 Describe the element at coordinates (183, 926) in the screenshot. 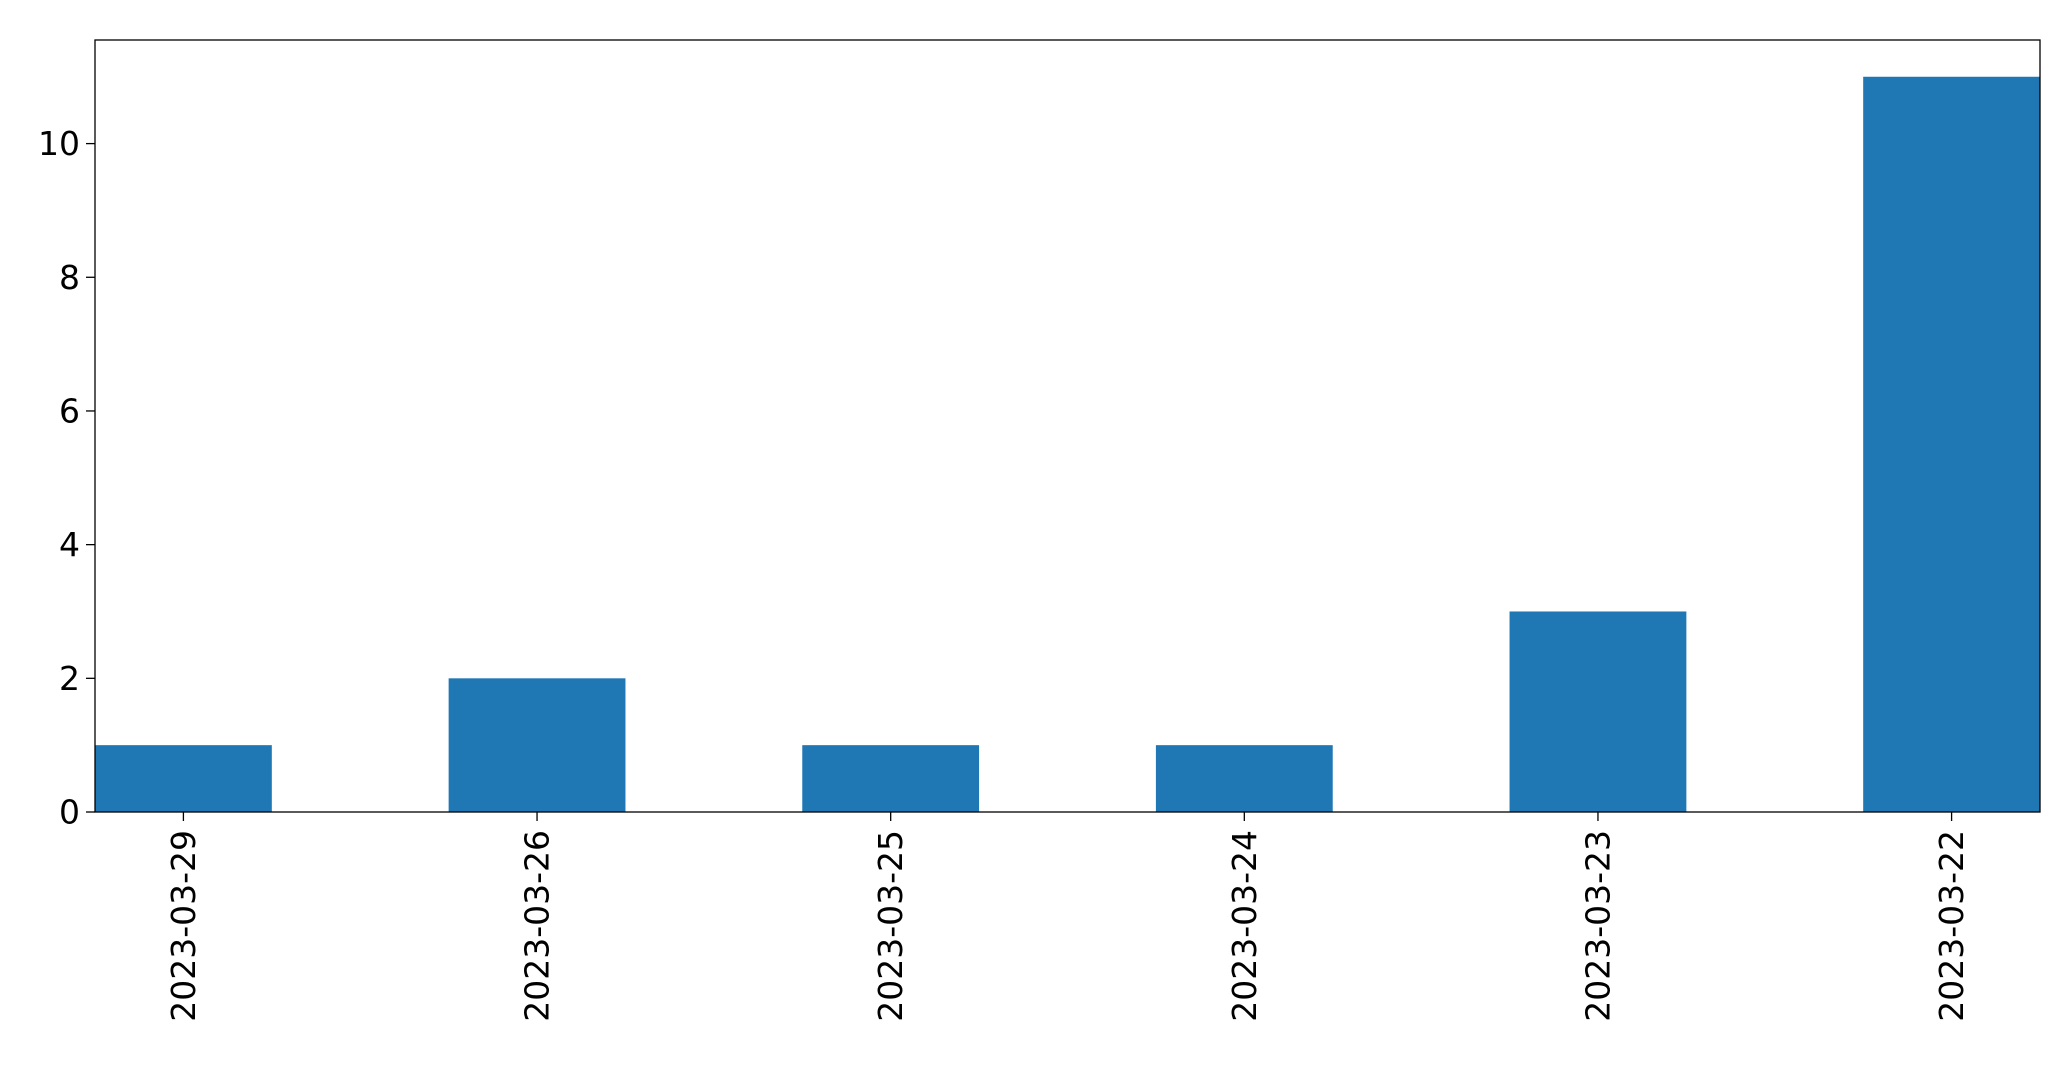

I see `x-tick-label: 2023-03-29` at that location.